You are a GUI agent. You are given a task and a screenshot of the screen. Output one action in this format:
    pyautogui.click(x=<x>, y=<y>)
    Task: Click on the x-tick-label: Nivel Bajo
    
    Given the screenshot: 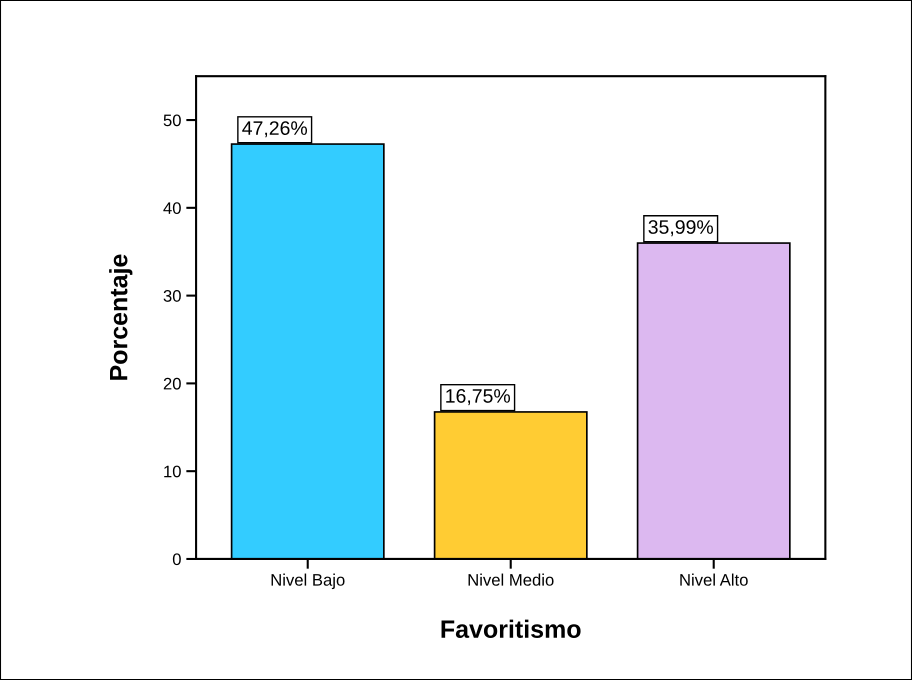 What is the action you would take?
    pyautogui.click(x=308, y=582)
    